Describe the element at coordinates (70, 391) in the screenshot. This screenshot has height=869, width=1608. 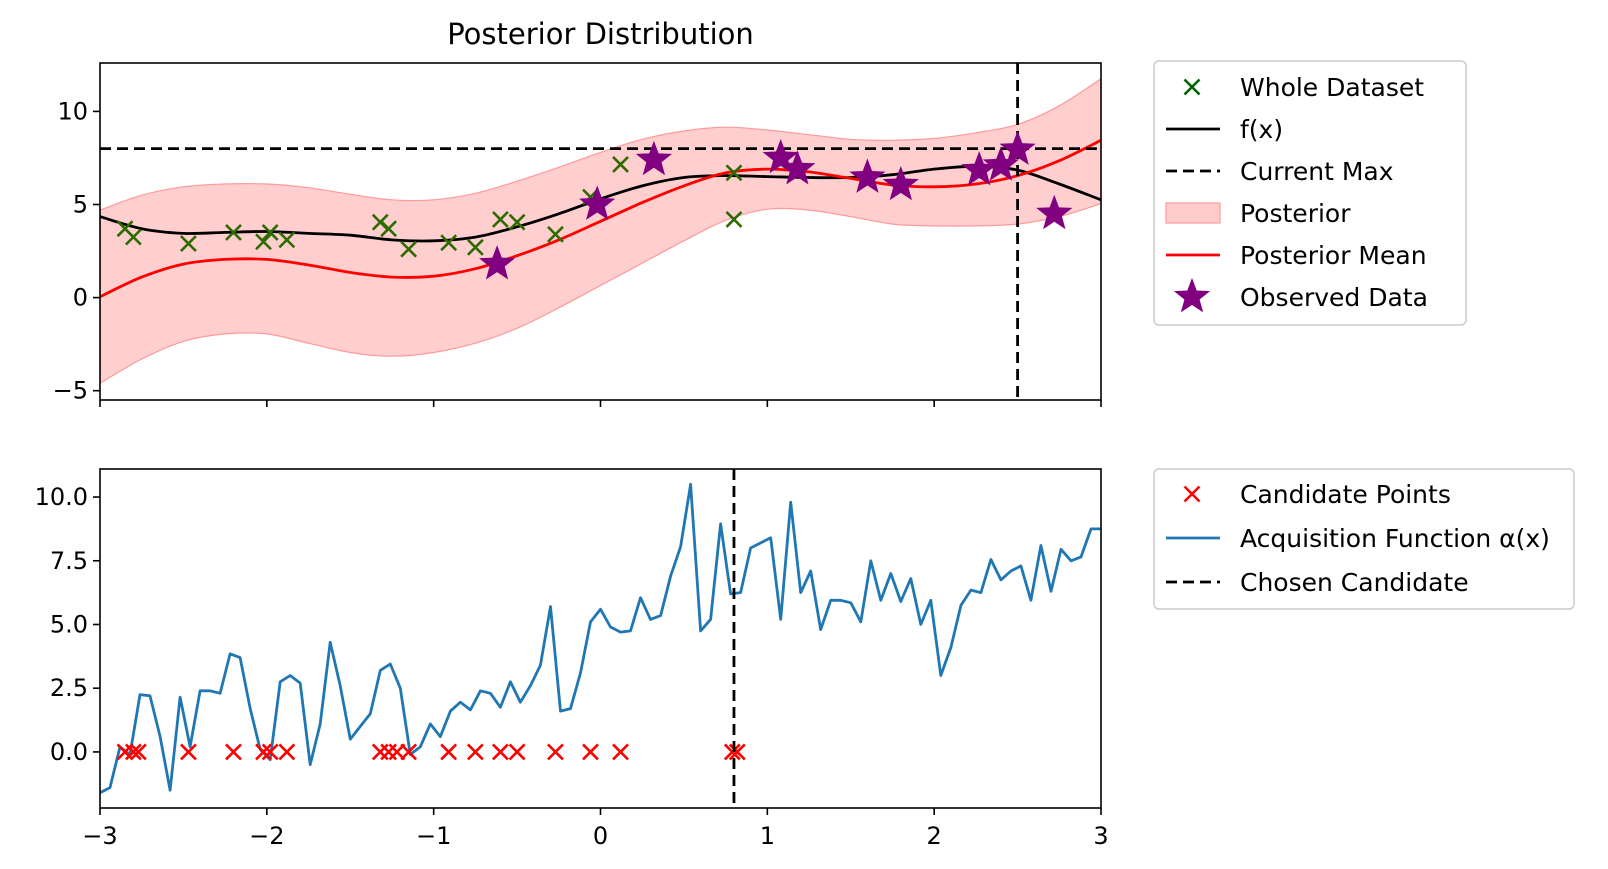
I see `y-tick-label: −5` at that location.